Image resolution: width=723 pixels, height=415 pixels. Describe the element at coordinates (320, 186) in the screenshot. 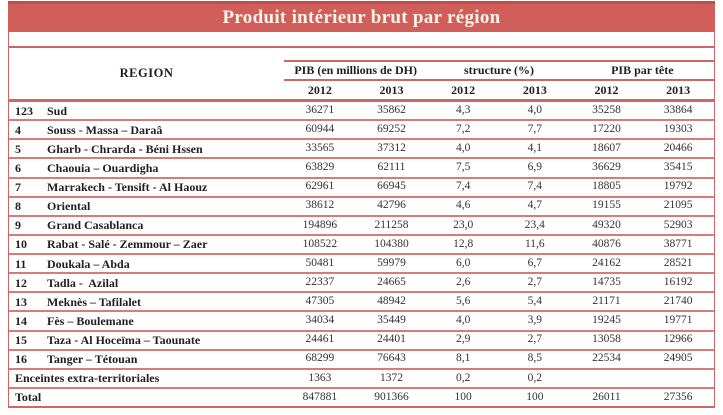

I see `cell-value: 62961` at that location.